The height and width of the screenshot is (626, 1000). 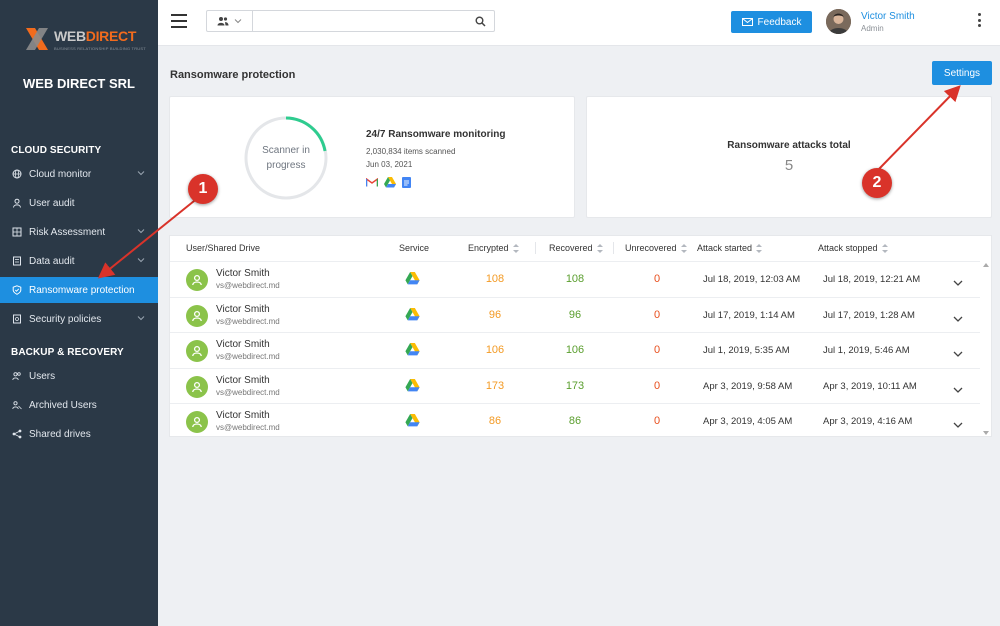 What do you see at coordinates (980, 21) in the screenshot?
I see `more-options-icon` at bounding box center [980, 21].